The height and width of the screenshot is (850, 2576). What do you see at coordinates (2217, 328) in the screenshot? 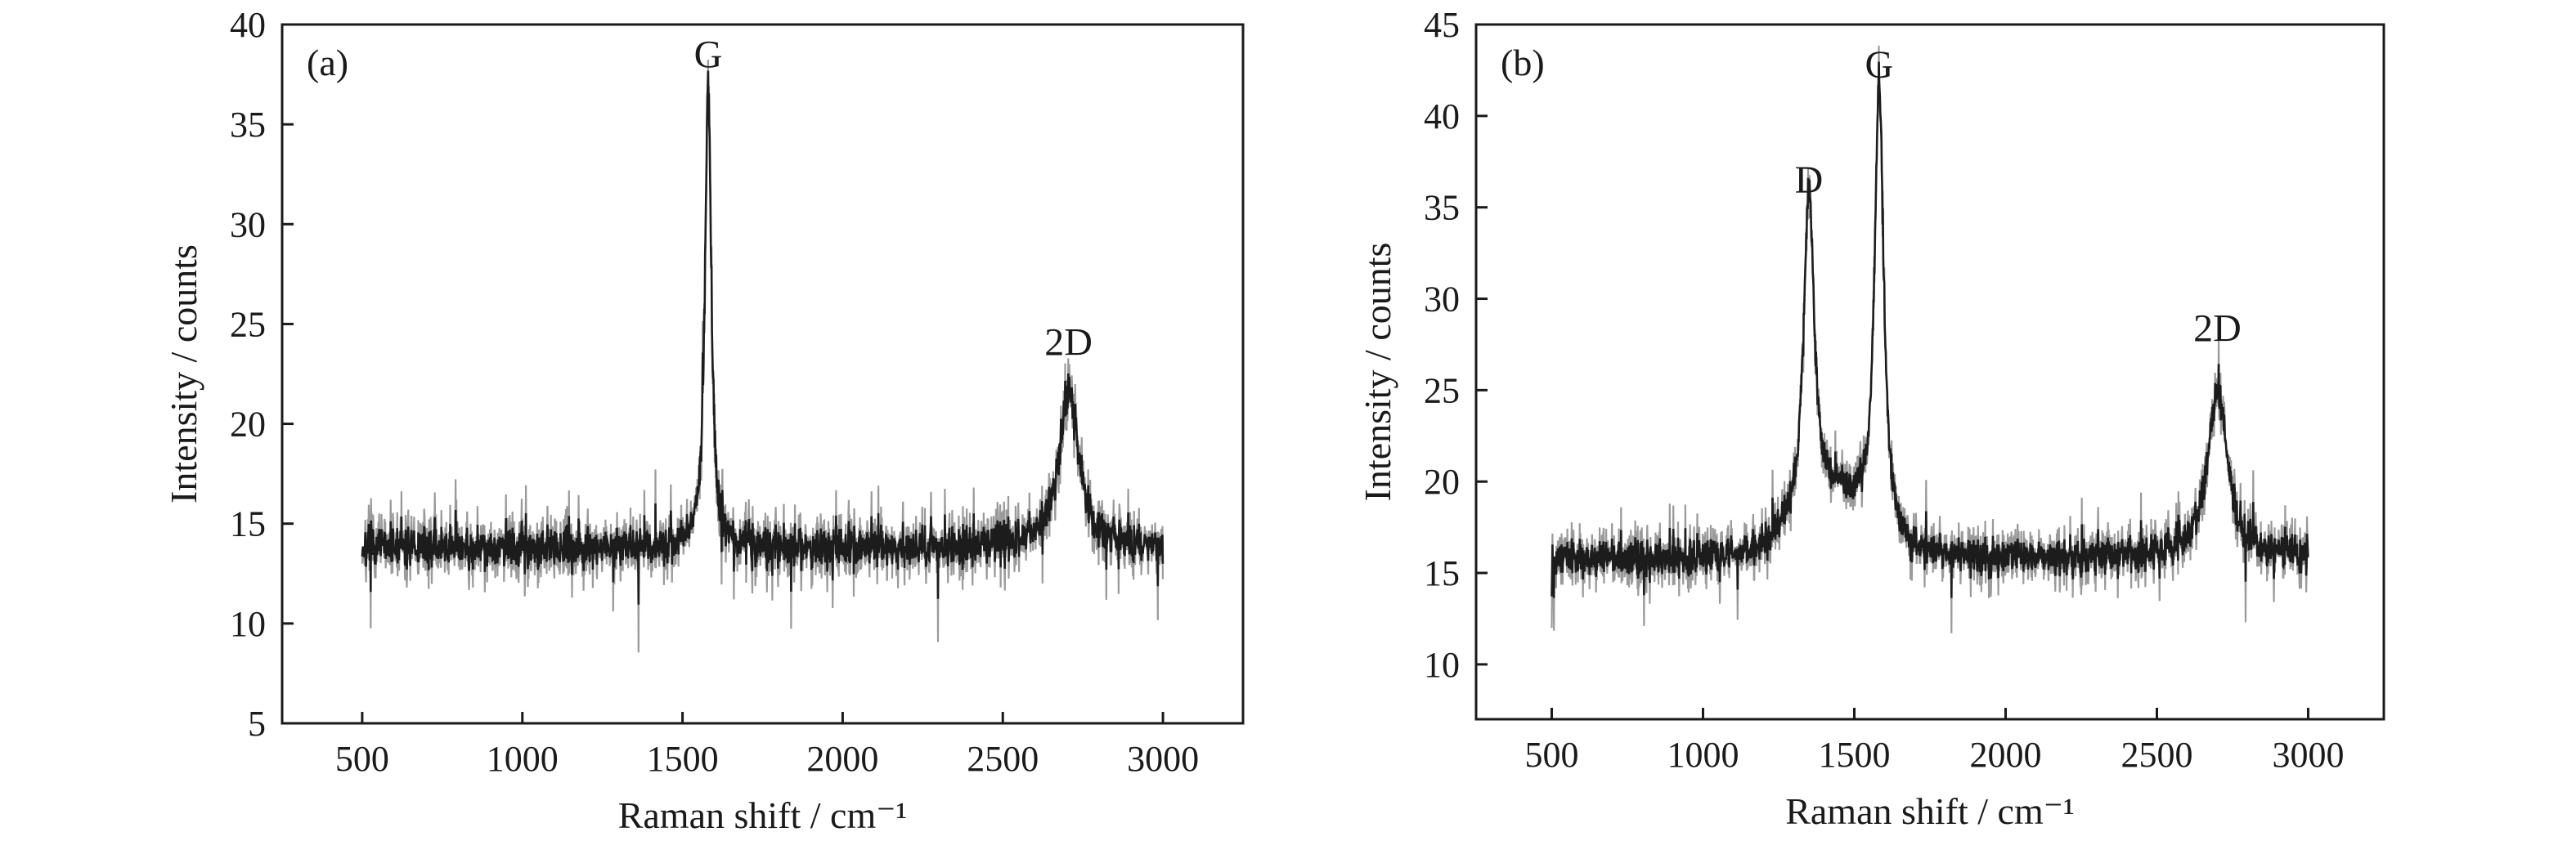
I see `peak-label-b-2d: 2D` at bounding box center [2217, 328].